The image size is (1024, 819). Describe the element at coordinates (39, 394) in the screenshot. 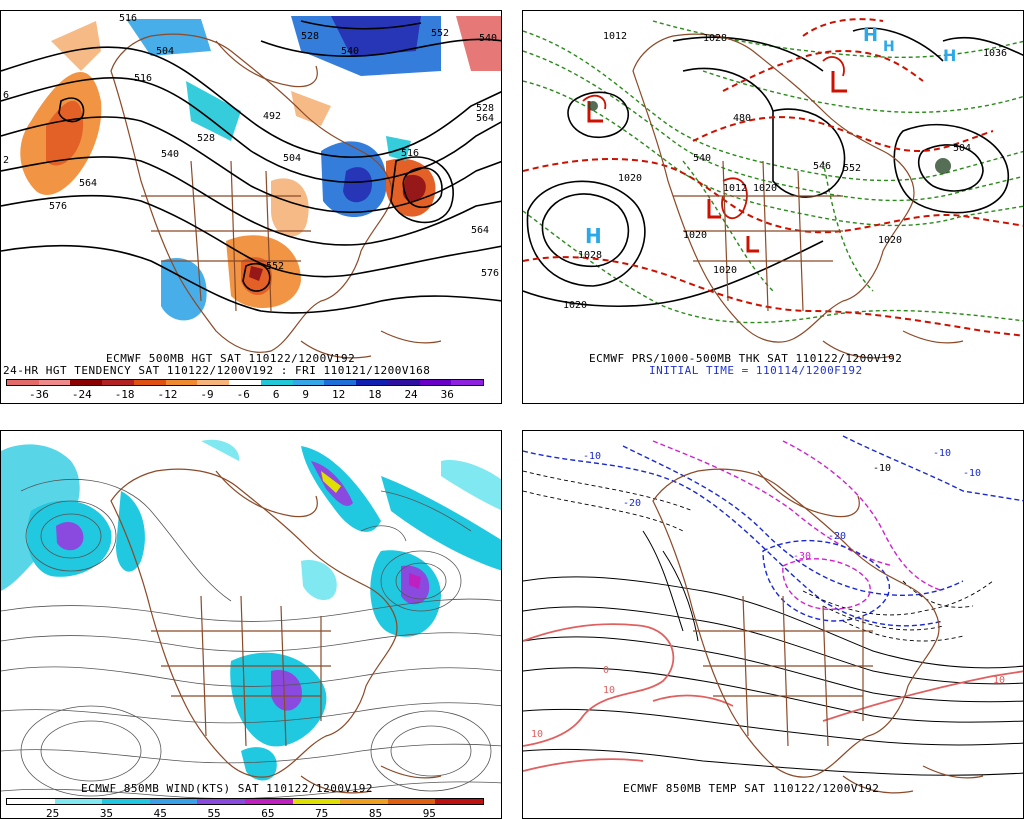

I see `legend-tick: -36` at that location.